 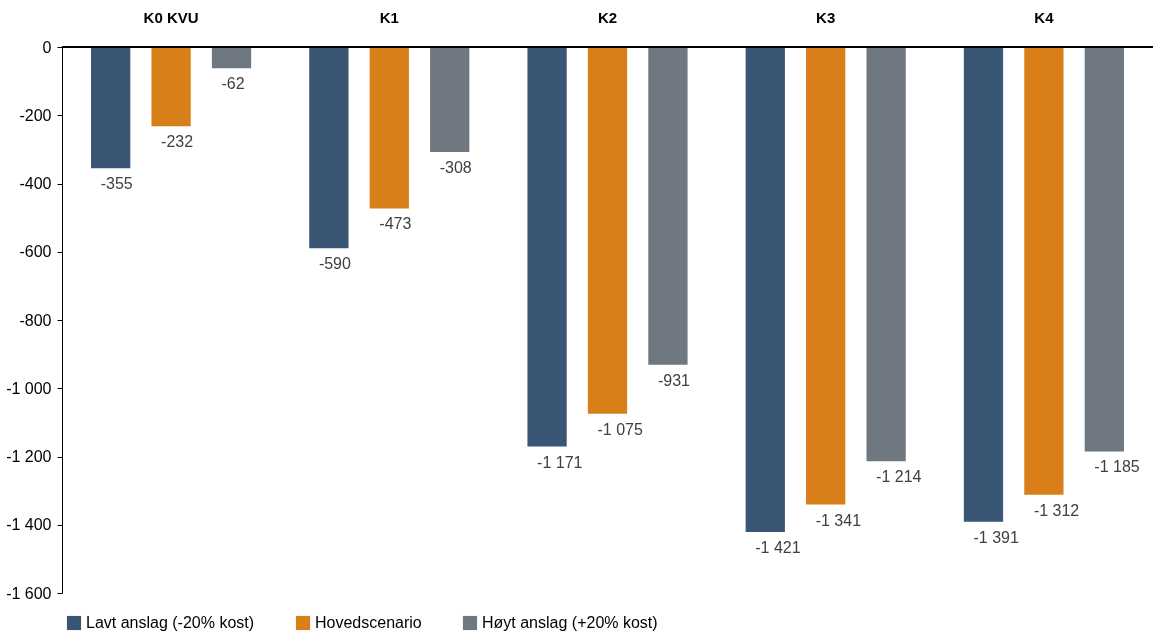 What do you see at coordinates (334, 264) in the screenshot?
I see `data-label: -590` at bounding box center [334, 264].